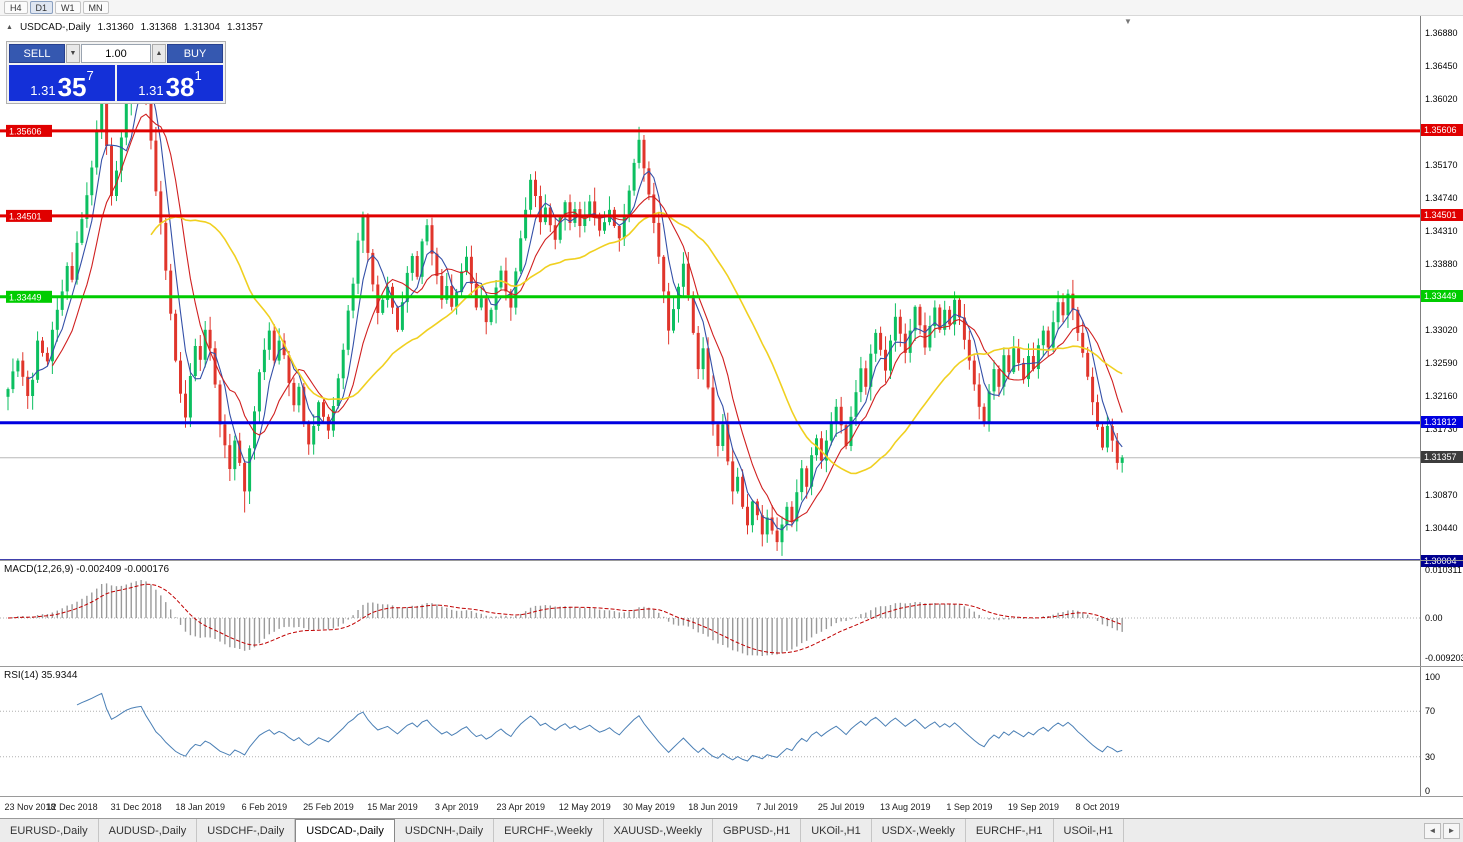 The width and height of the screenshot is (1463, 842). Describe the element at coordinates (9, 27) in the screenshot. I see `symbol-arrow-icon: ▲` at that location.